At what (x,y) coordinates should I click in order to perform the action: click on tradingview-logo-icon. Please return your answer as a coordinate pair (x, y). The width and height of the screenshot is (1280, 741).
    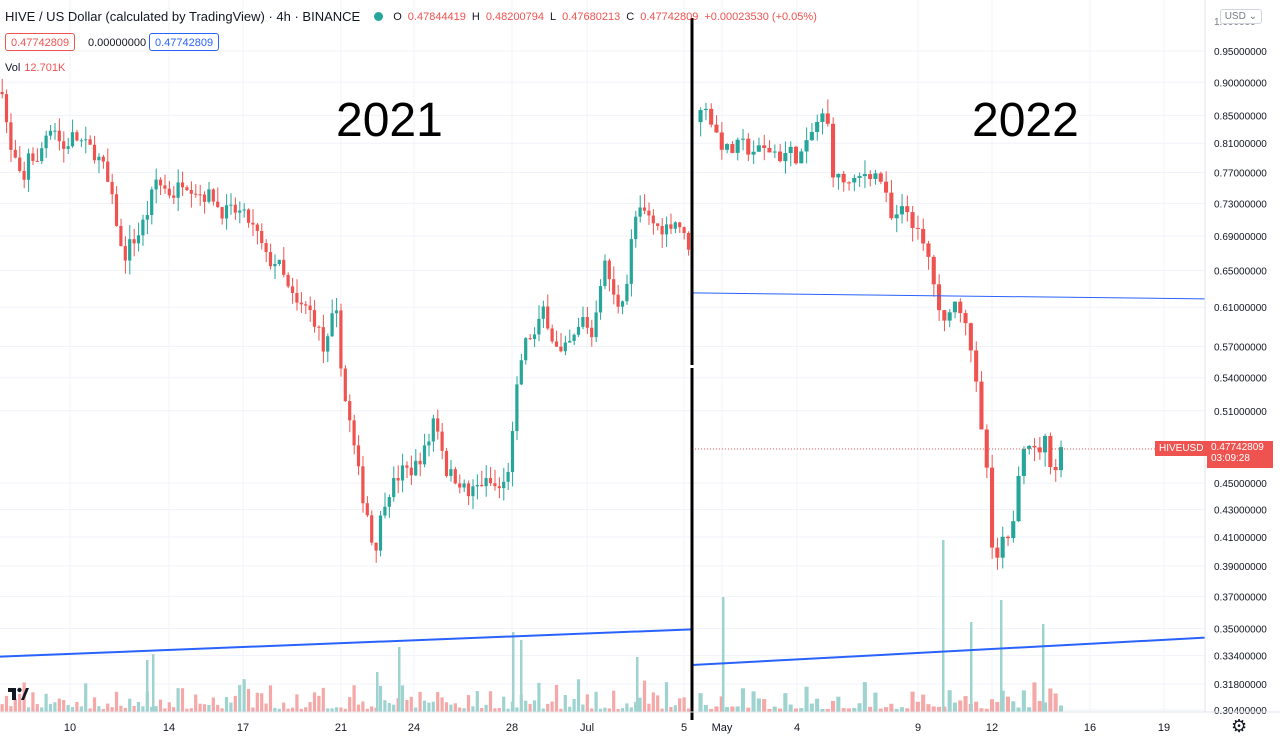
    Looking at the image, I should click on (18, 694).